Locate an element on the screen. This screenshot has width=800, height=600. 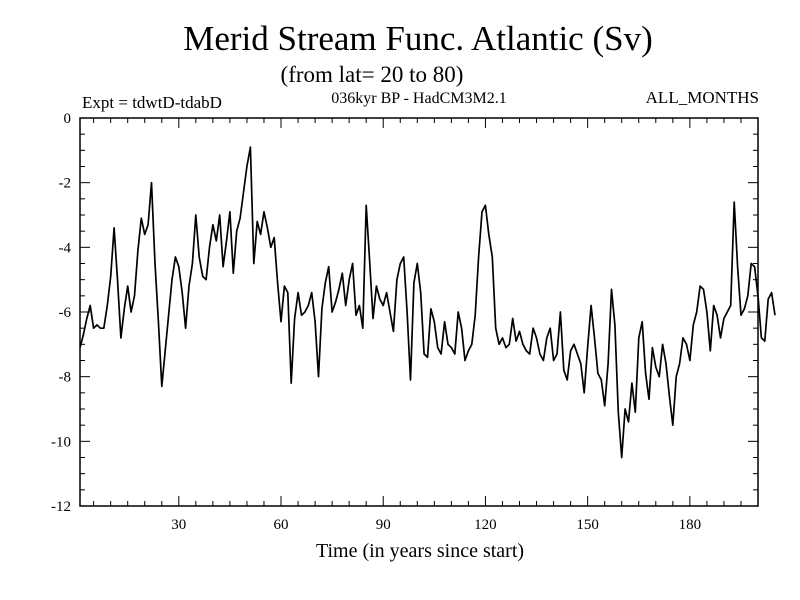
chart-title: Merid Stream Func. Atlantic (Sv) is located at coordinates (418, 38).